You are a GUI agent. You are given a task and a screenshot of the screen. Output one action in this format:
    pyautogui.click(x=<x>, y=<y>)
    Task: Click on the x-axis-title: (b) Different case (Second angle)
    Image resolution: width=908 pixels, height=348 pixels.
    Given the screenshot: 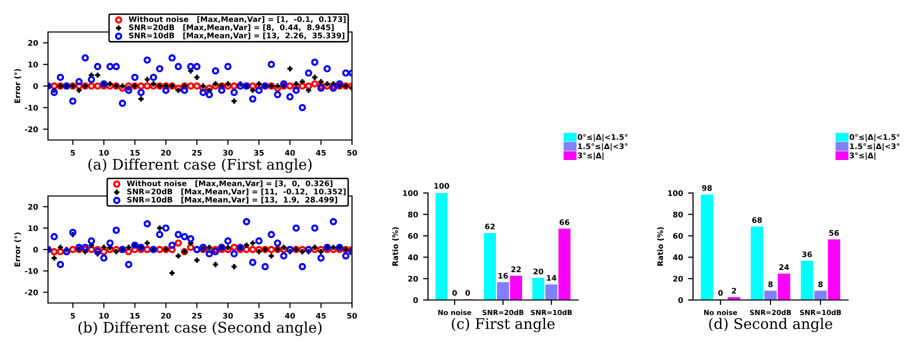 What is the action you would take?
    pyautogui.click(x=200, y=329)
    